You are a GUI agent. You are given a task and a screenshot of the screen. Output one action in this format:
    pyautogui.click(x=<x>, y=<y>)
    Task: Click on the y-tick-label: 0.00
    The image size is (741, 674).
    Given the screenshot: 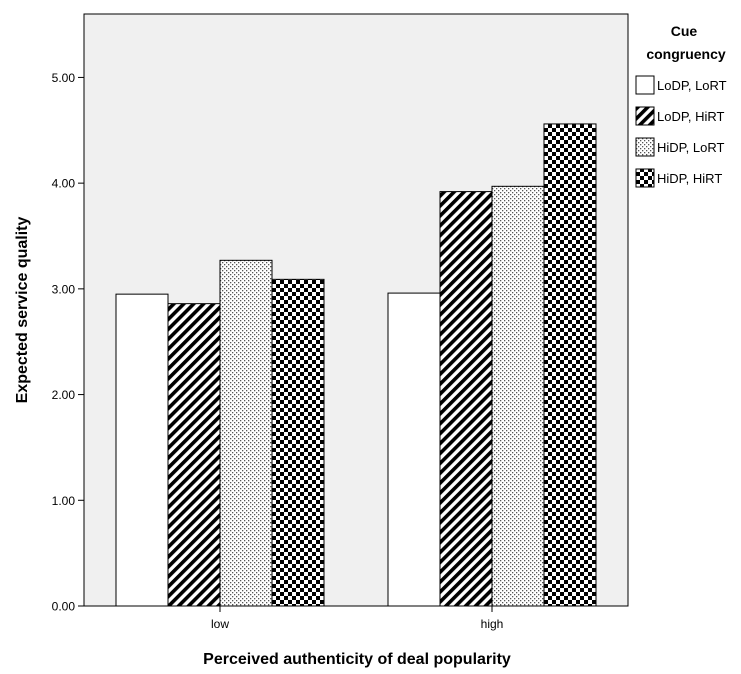 What is the action you would take?
    pyautogui.click(x=64, y=607)
    